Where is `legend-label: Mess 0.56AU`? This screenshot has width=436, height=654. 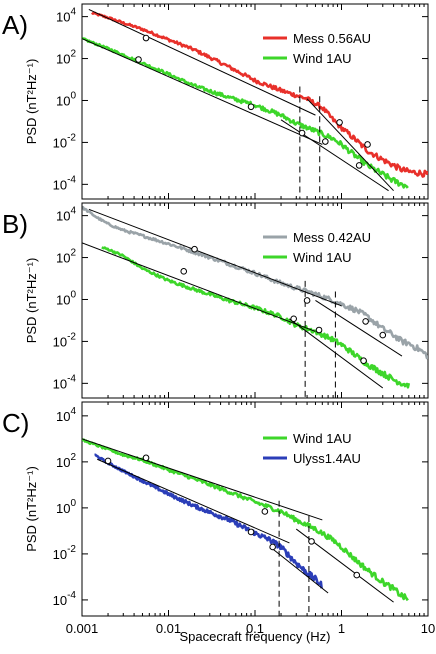
legend-label: Mess 0.56AU is located at coordinates (332, 38).